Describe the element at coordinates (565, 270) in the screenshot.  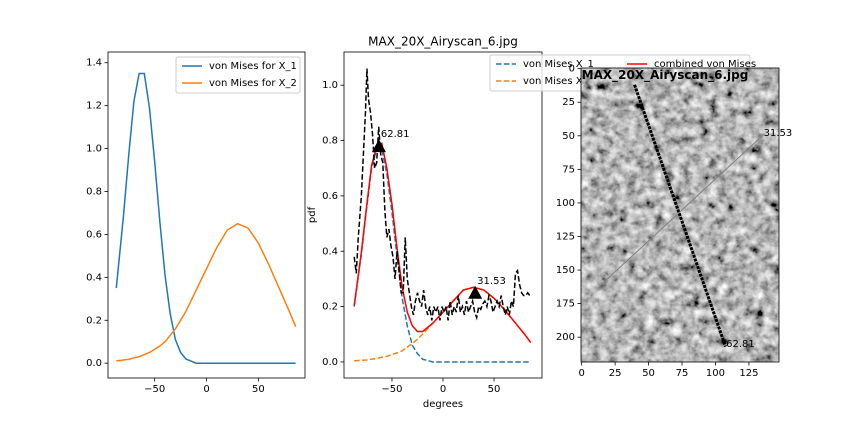
I see `y-tick-label: 150` at that location.